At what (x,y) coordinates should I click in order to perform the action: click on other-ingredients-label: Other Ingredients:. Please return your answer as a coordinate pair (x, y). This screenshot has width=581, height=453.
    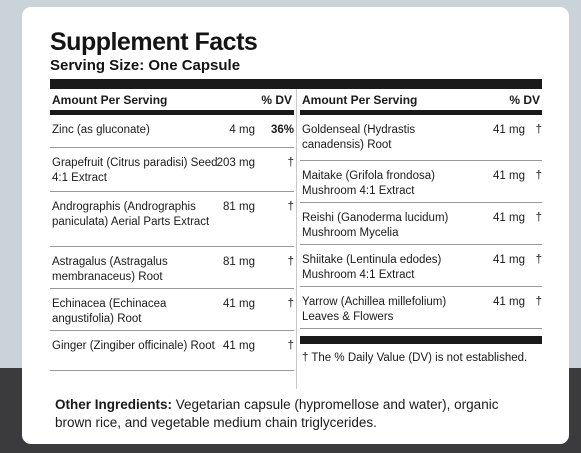
    Looking at the image, I should click on (114, 404).